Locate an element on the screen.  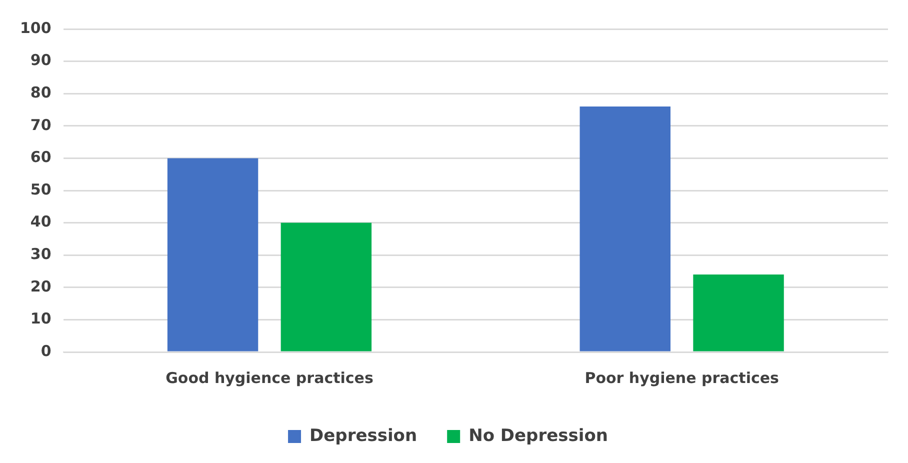
x-tick-label: Good hygience practices is located at coordinates (270, 377).